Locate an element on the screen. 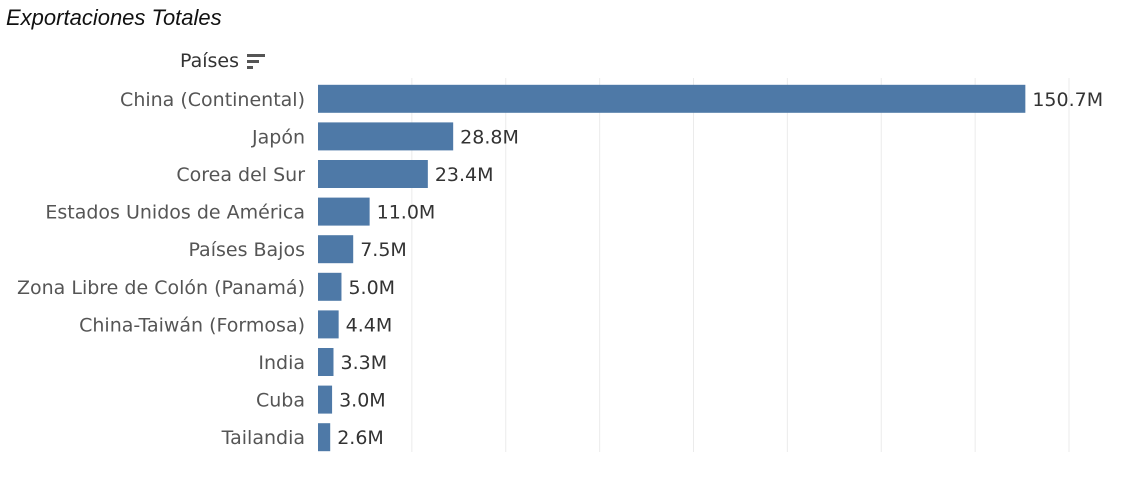  category-label: India is located at coordinates (281, 363).